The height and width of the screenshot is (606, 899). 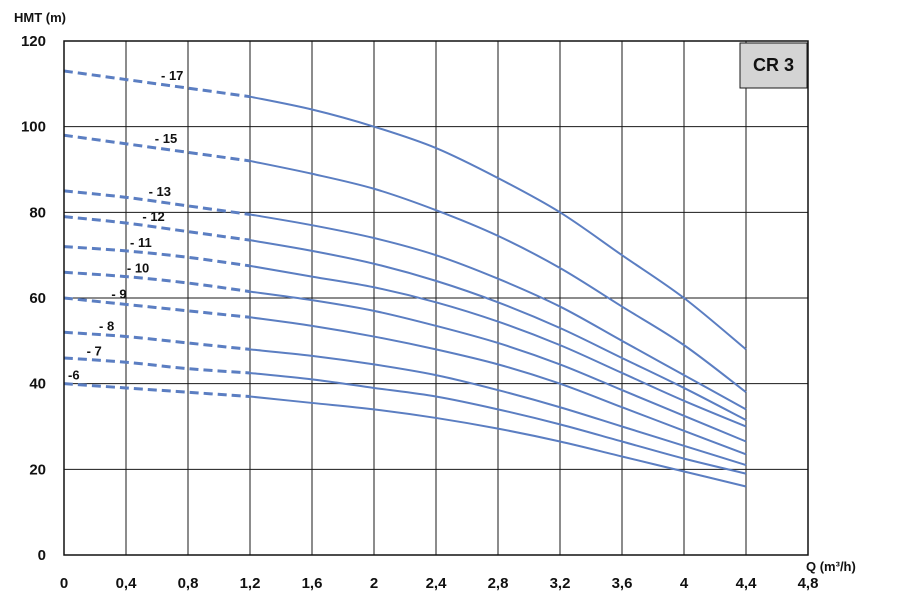 What do you see at coordinates (118, 293) in the screenshot?
I see `curve-label: - 9` at bounding box center [118, 293].